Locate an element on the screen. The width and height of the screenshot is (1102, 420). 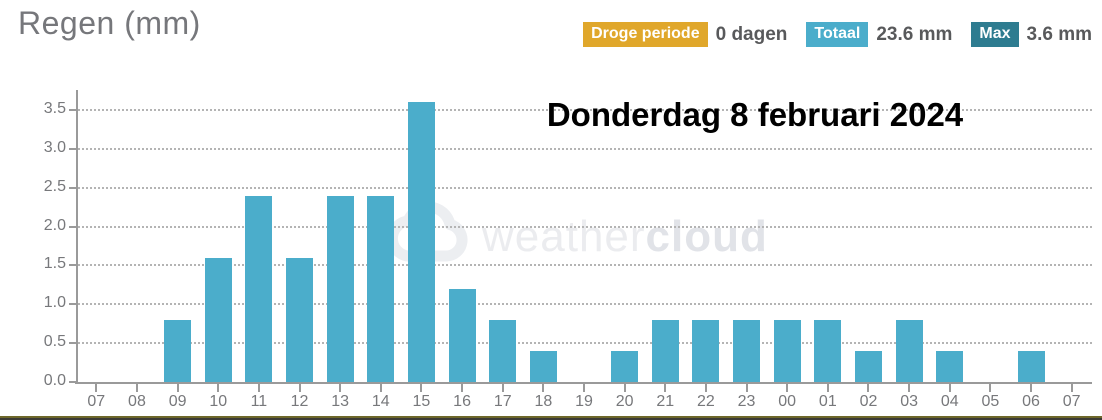
y-tick-label-1.0: 1.0 is located at coordinates (54, 303).